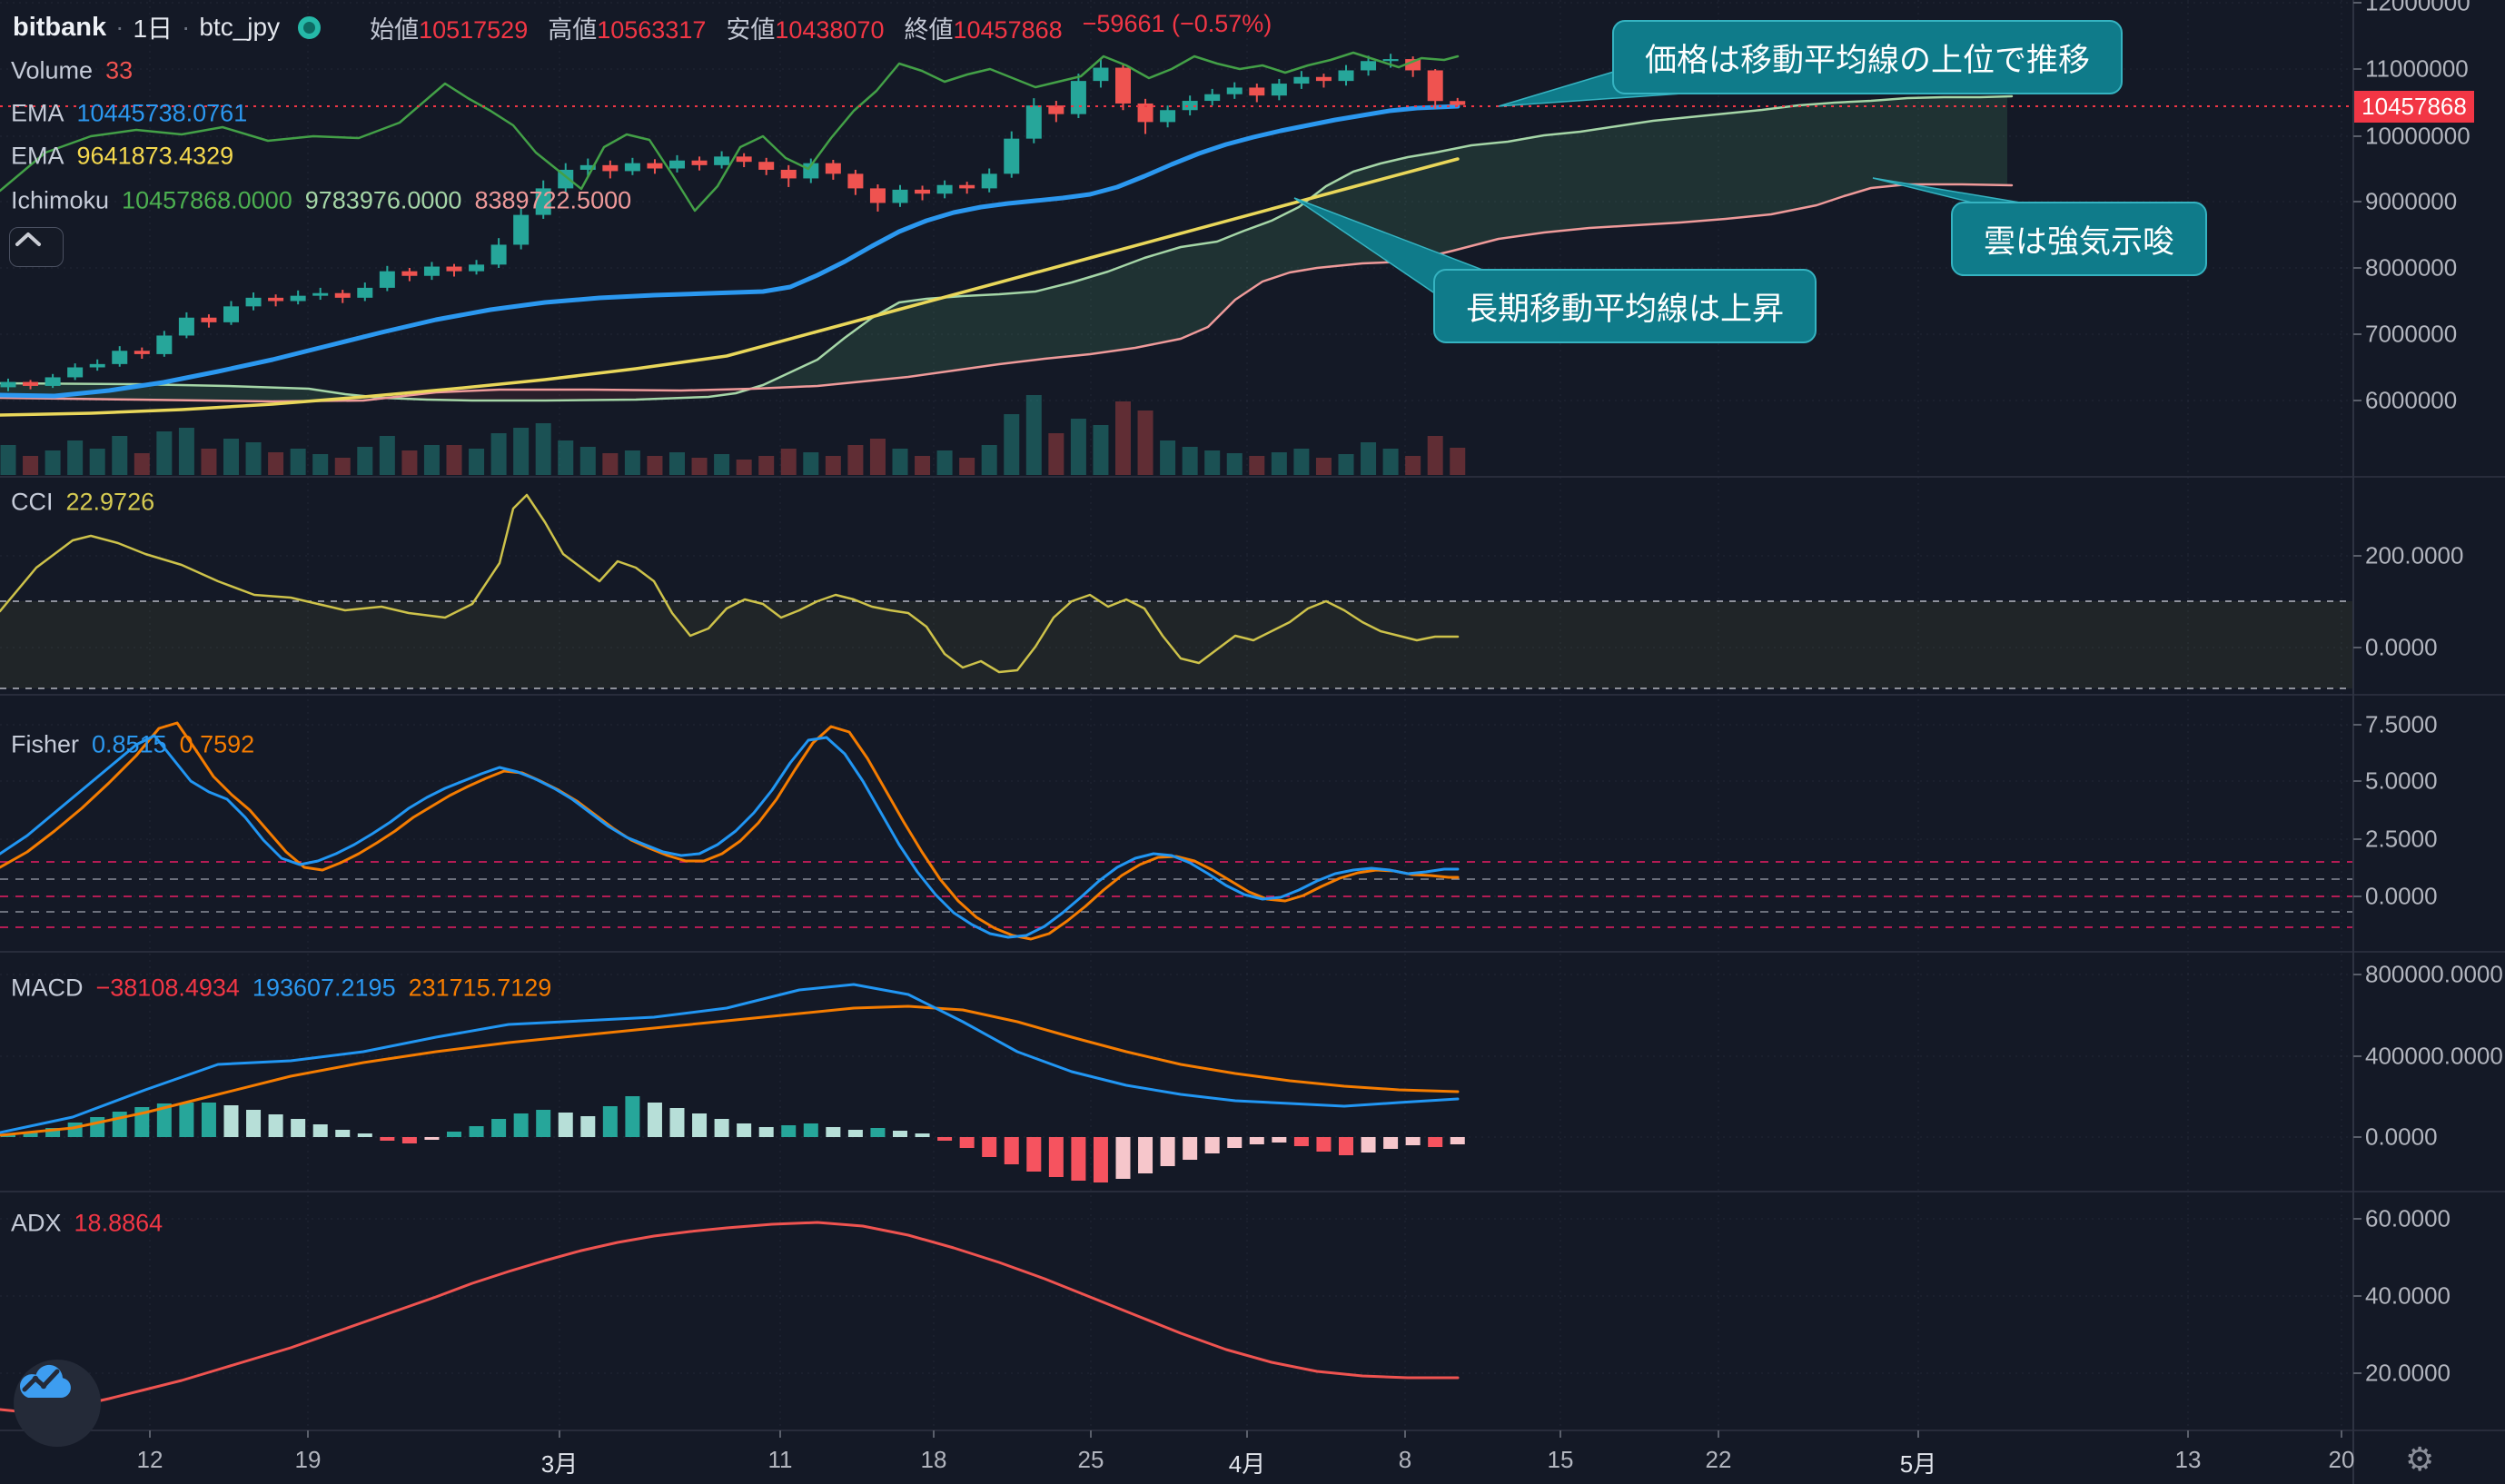  What do you see at coordinates (110, 502) in the screenshot?
I see `legend-value: 22.9726` at bounding box center [110, 502].